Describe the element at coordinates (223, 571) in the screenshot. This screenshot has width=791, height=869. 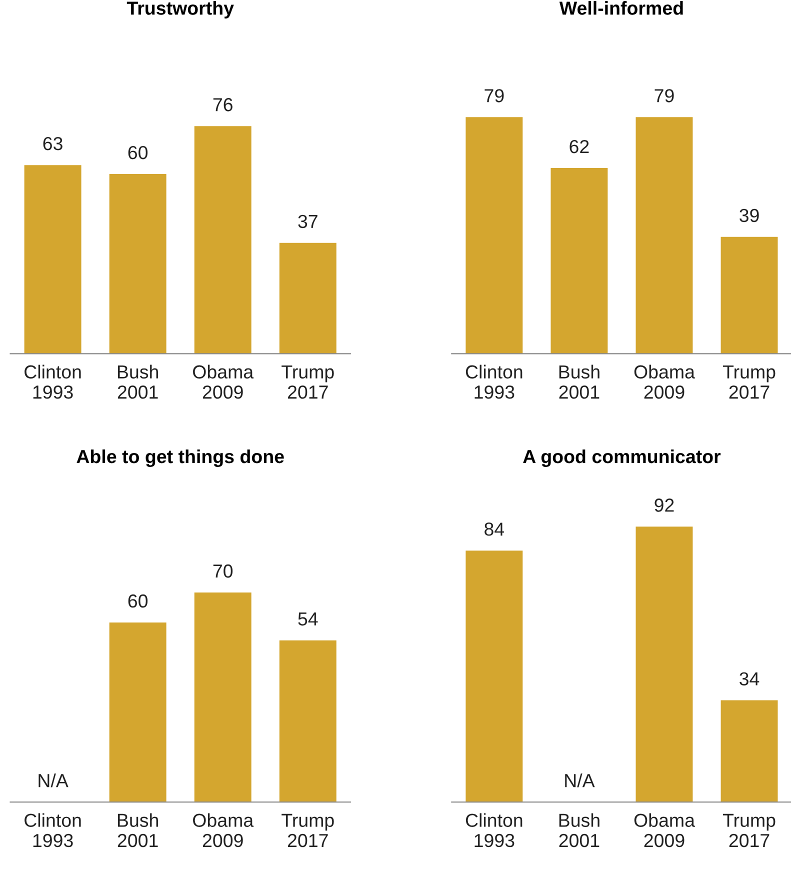
I see `data-label: 70` at that location.